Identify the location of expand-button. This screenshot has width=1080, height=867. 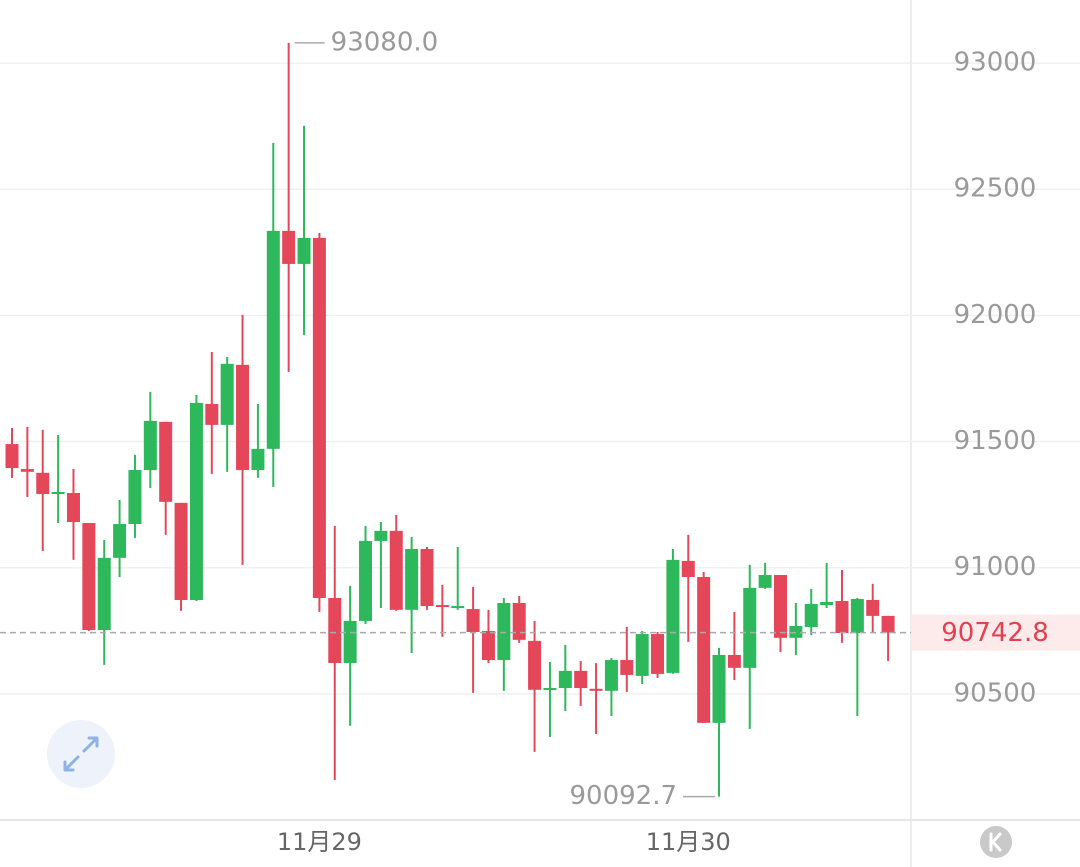
(81, 754).